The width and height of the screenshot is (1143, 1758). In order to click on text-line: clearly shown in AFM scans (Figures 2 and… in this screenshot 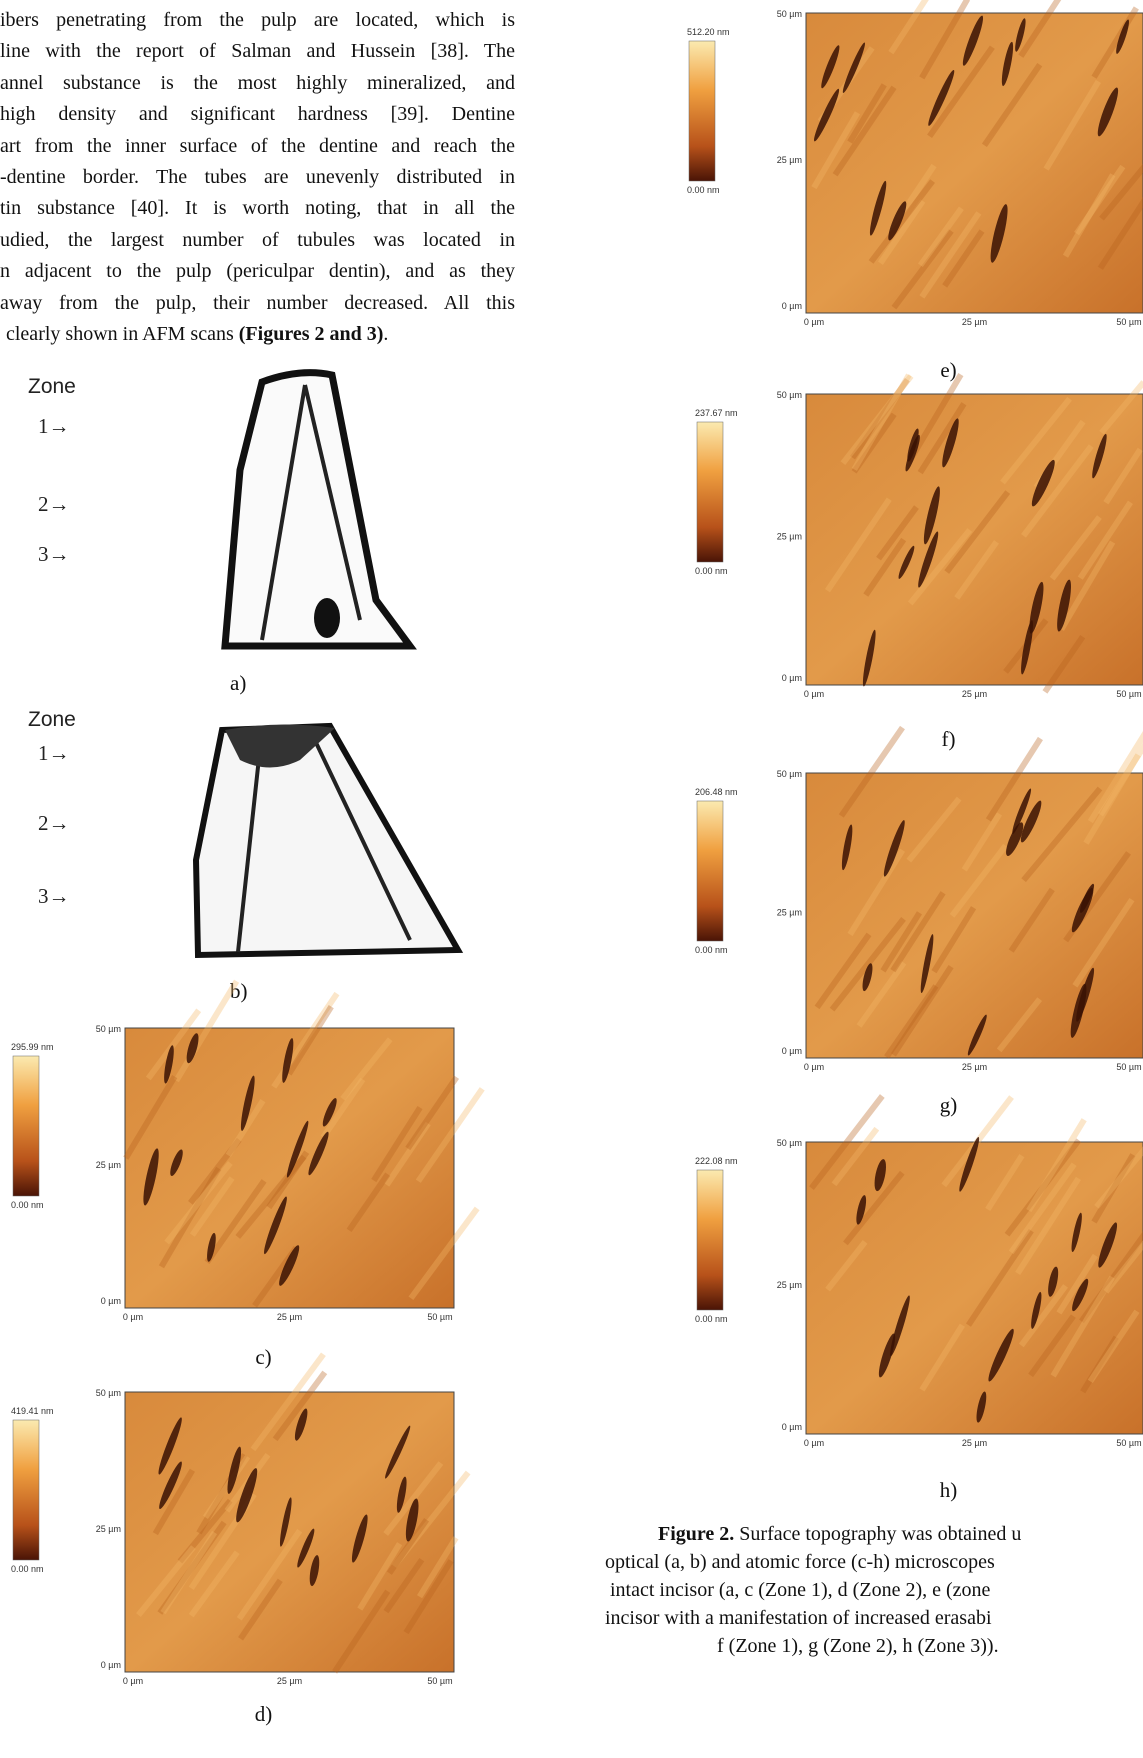, I will do `click(263, 334)`.